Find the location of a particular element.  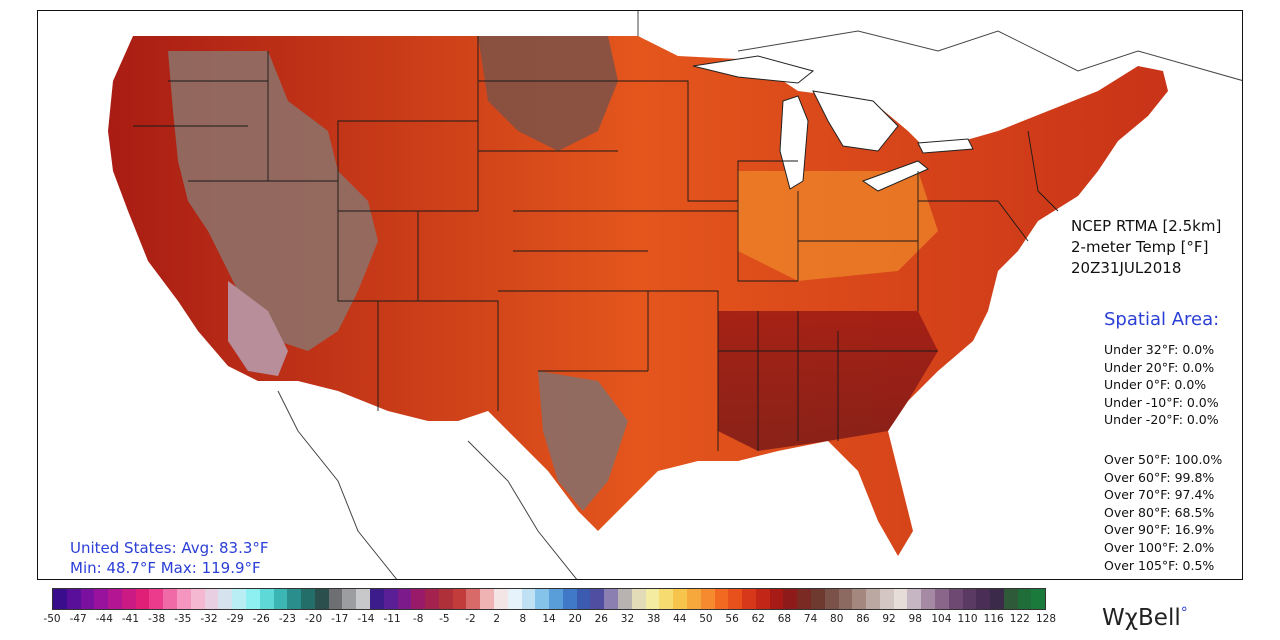

colorbar-tick-label: 74 is located at coordinates (810, 619).